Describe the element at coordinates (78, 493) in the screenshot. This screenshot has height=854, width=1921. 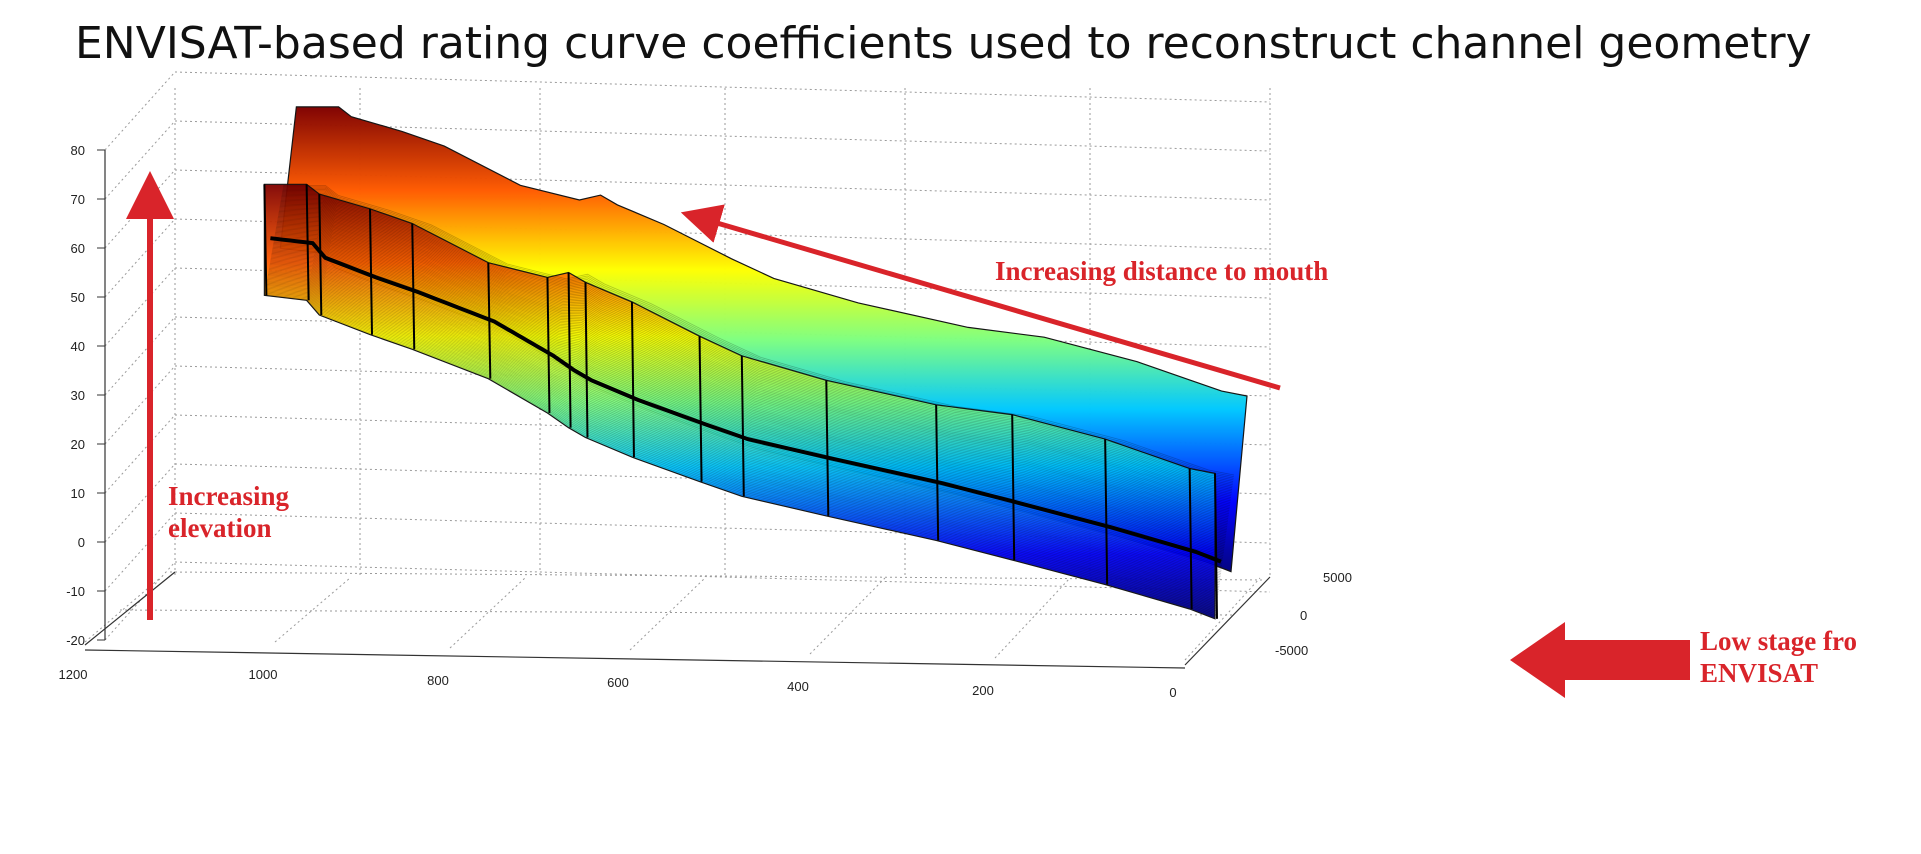
I see `z-tick-label: 10` at that location.